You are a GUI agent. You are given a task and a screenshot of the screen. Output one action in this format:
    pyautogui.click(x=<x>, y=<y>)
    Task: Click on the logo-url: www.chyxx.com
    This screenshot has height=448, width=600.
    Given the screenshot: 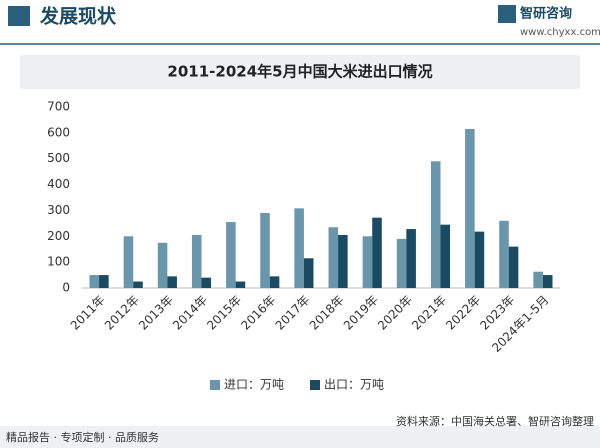 What is the action you would take?
    pyautogui.click(x=560, y=32)
    